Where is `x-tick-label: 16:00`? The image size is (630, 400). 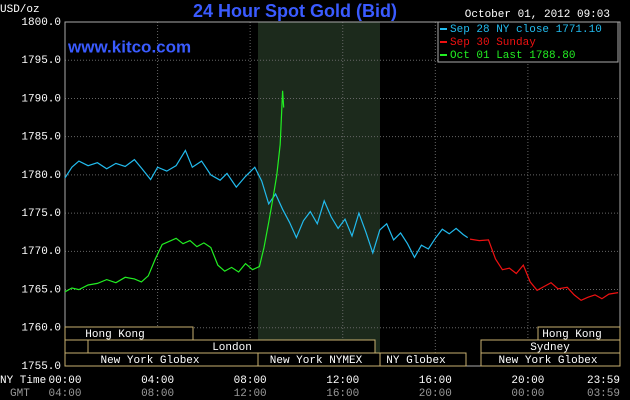
x-tick-label: 16:00 is located at coordinates (435, 381).